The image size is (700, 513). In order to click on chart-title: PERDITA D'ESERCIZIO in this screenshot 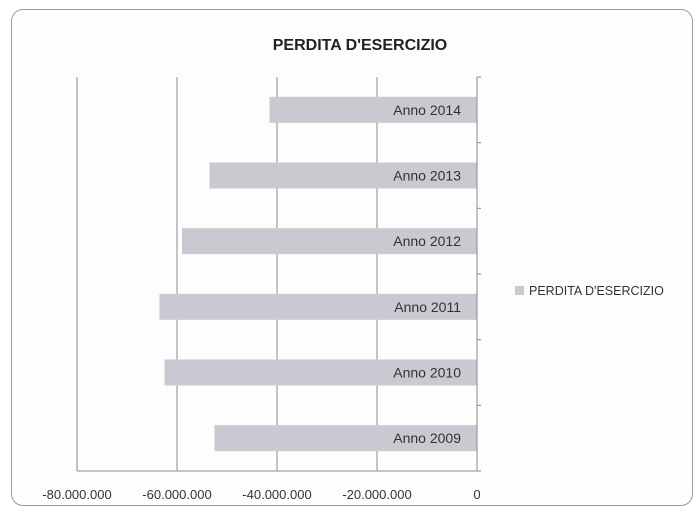, I will do `click(360, 45)`.